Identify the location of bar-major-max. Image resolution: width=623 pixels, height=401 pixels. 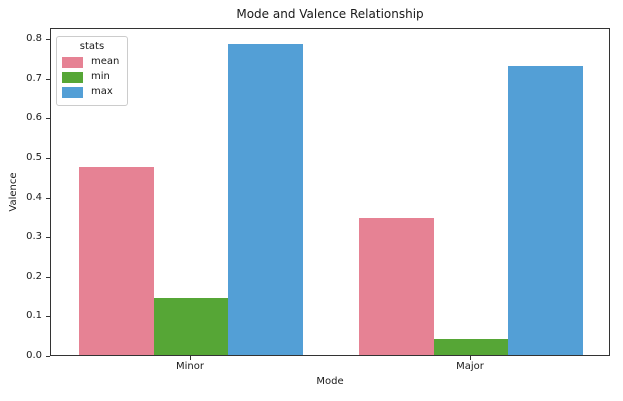
(545, 210).